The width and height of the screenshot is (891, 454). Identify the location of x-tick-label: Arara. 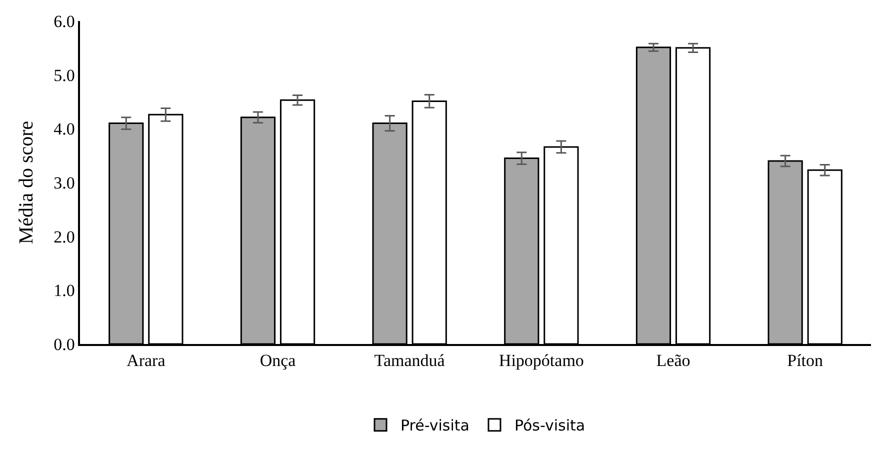
(146, 360).